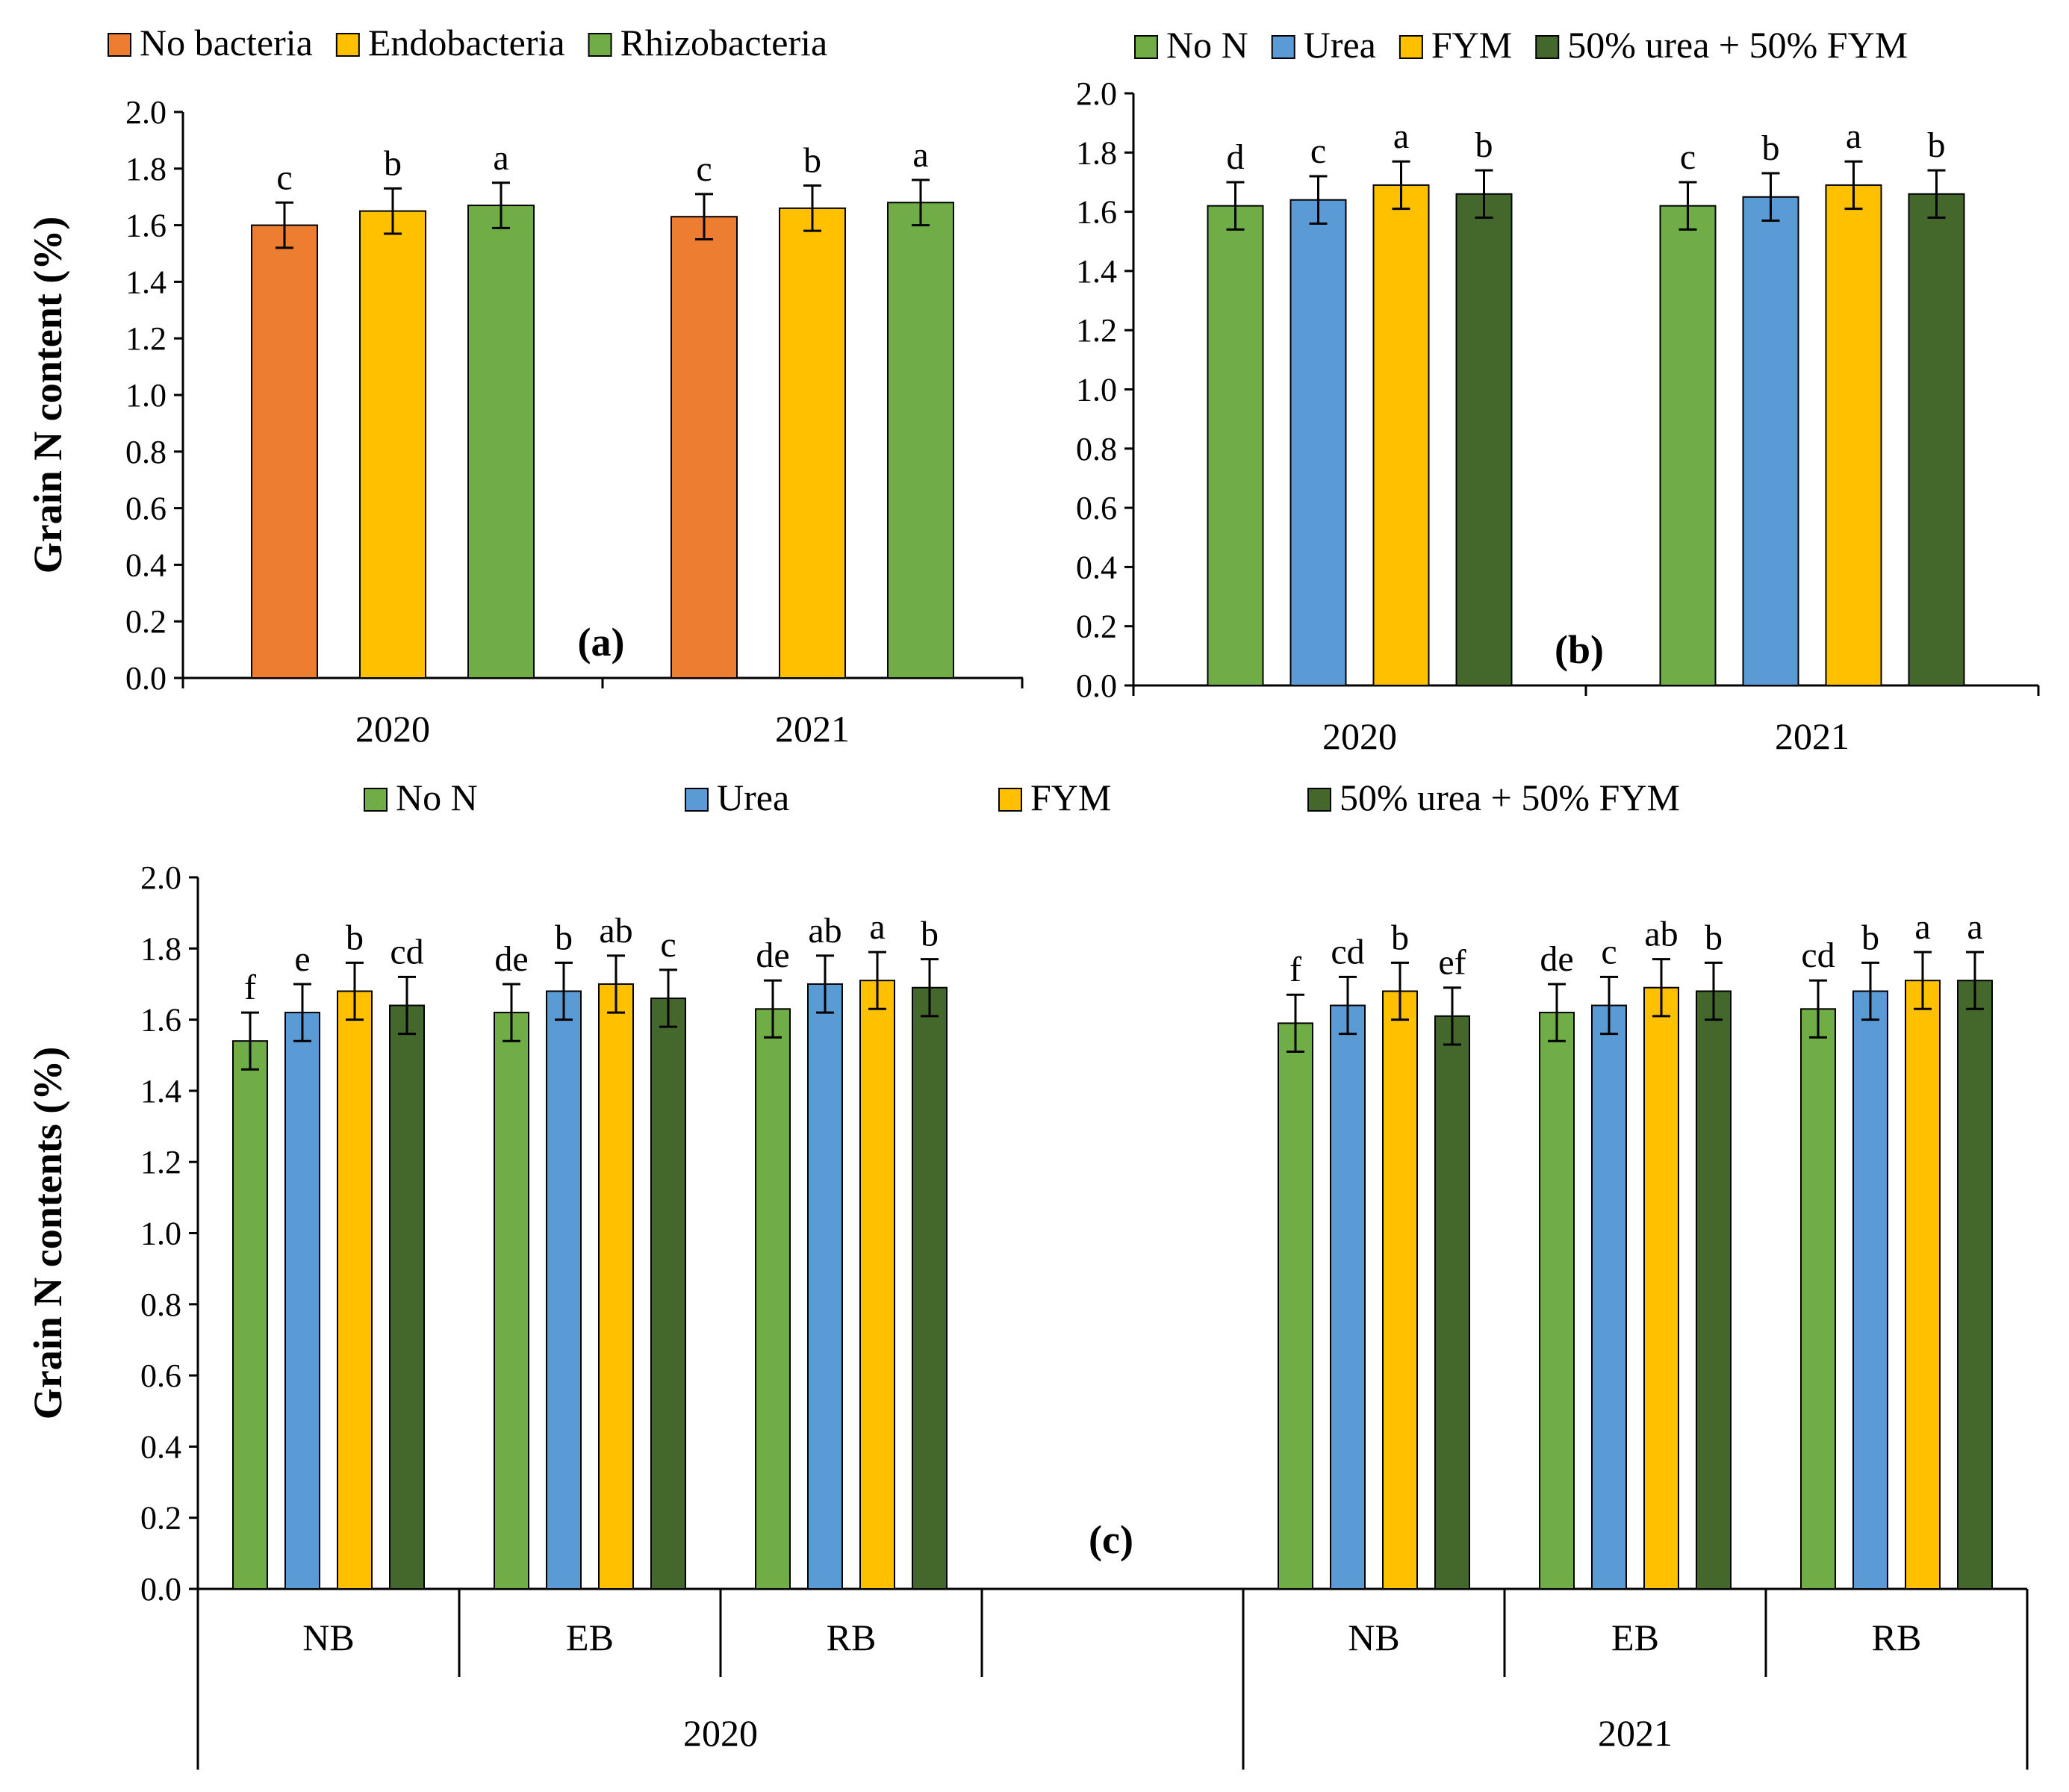 The height and width of the screenshot is (1792, 2069). I want to click on significance-letter: f, so click(250, 987).